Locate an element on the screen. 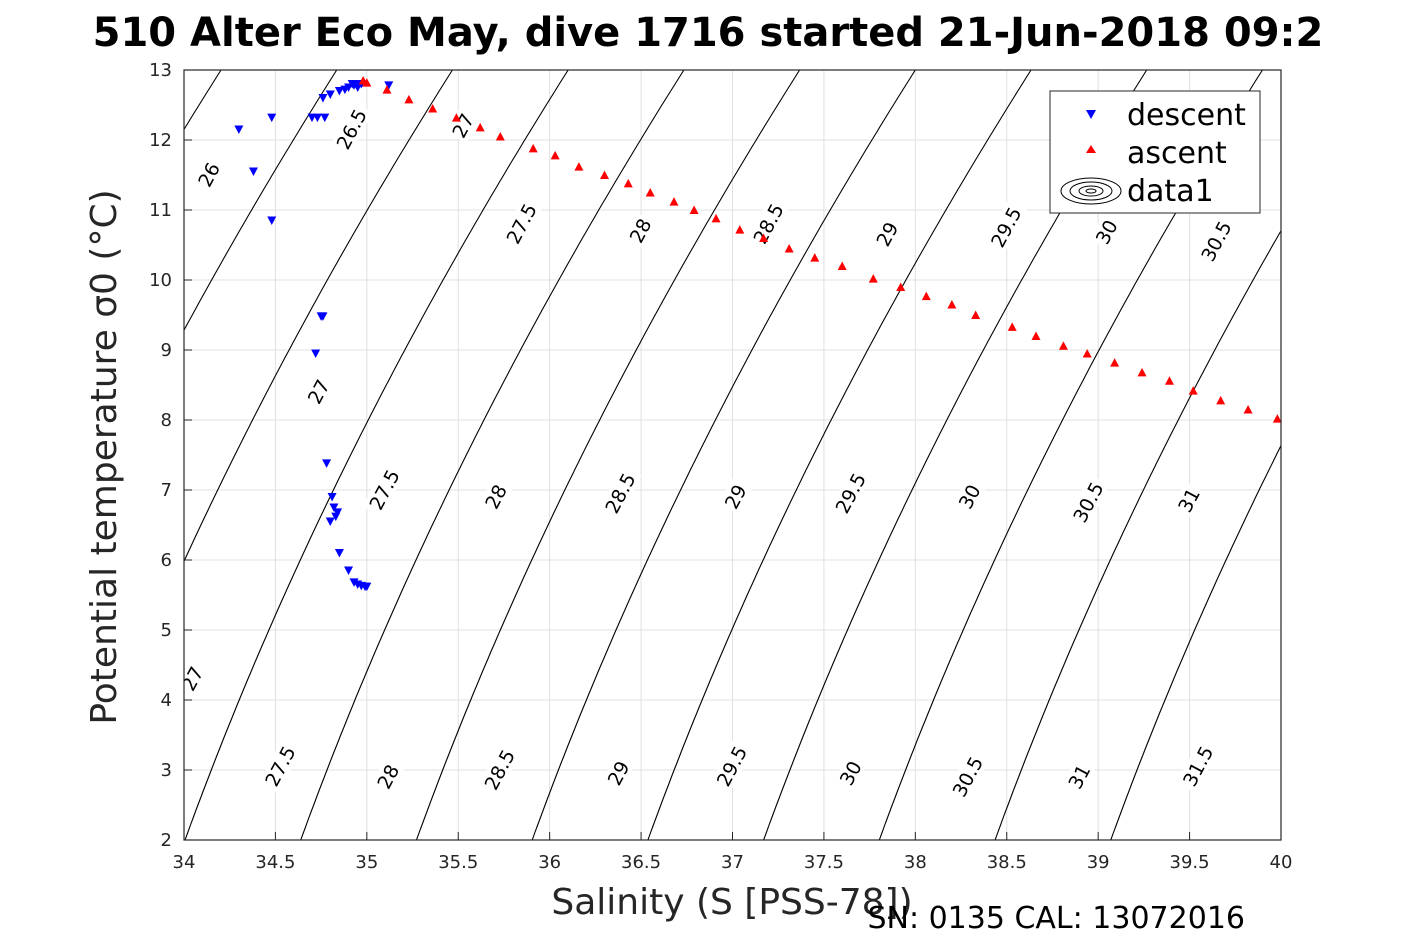  x-tick-label: 40 is located at coordinates (1281, 862).